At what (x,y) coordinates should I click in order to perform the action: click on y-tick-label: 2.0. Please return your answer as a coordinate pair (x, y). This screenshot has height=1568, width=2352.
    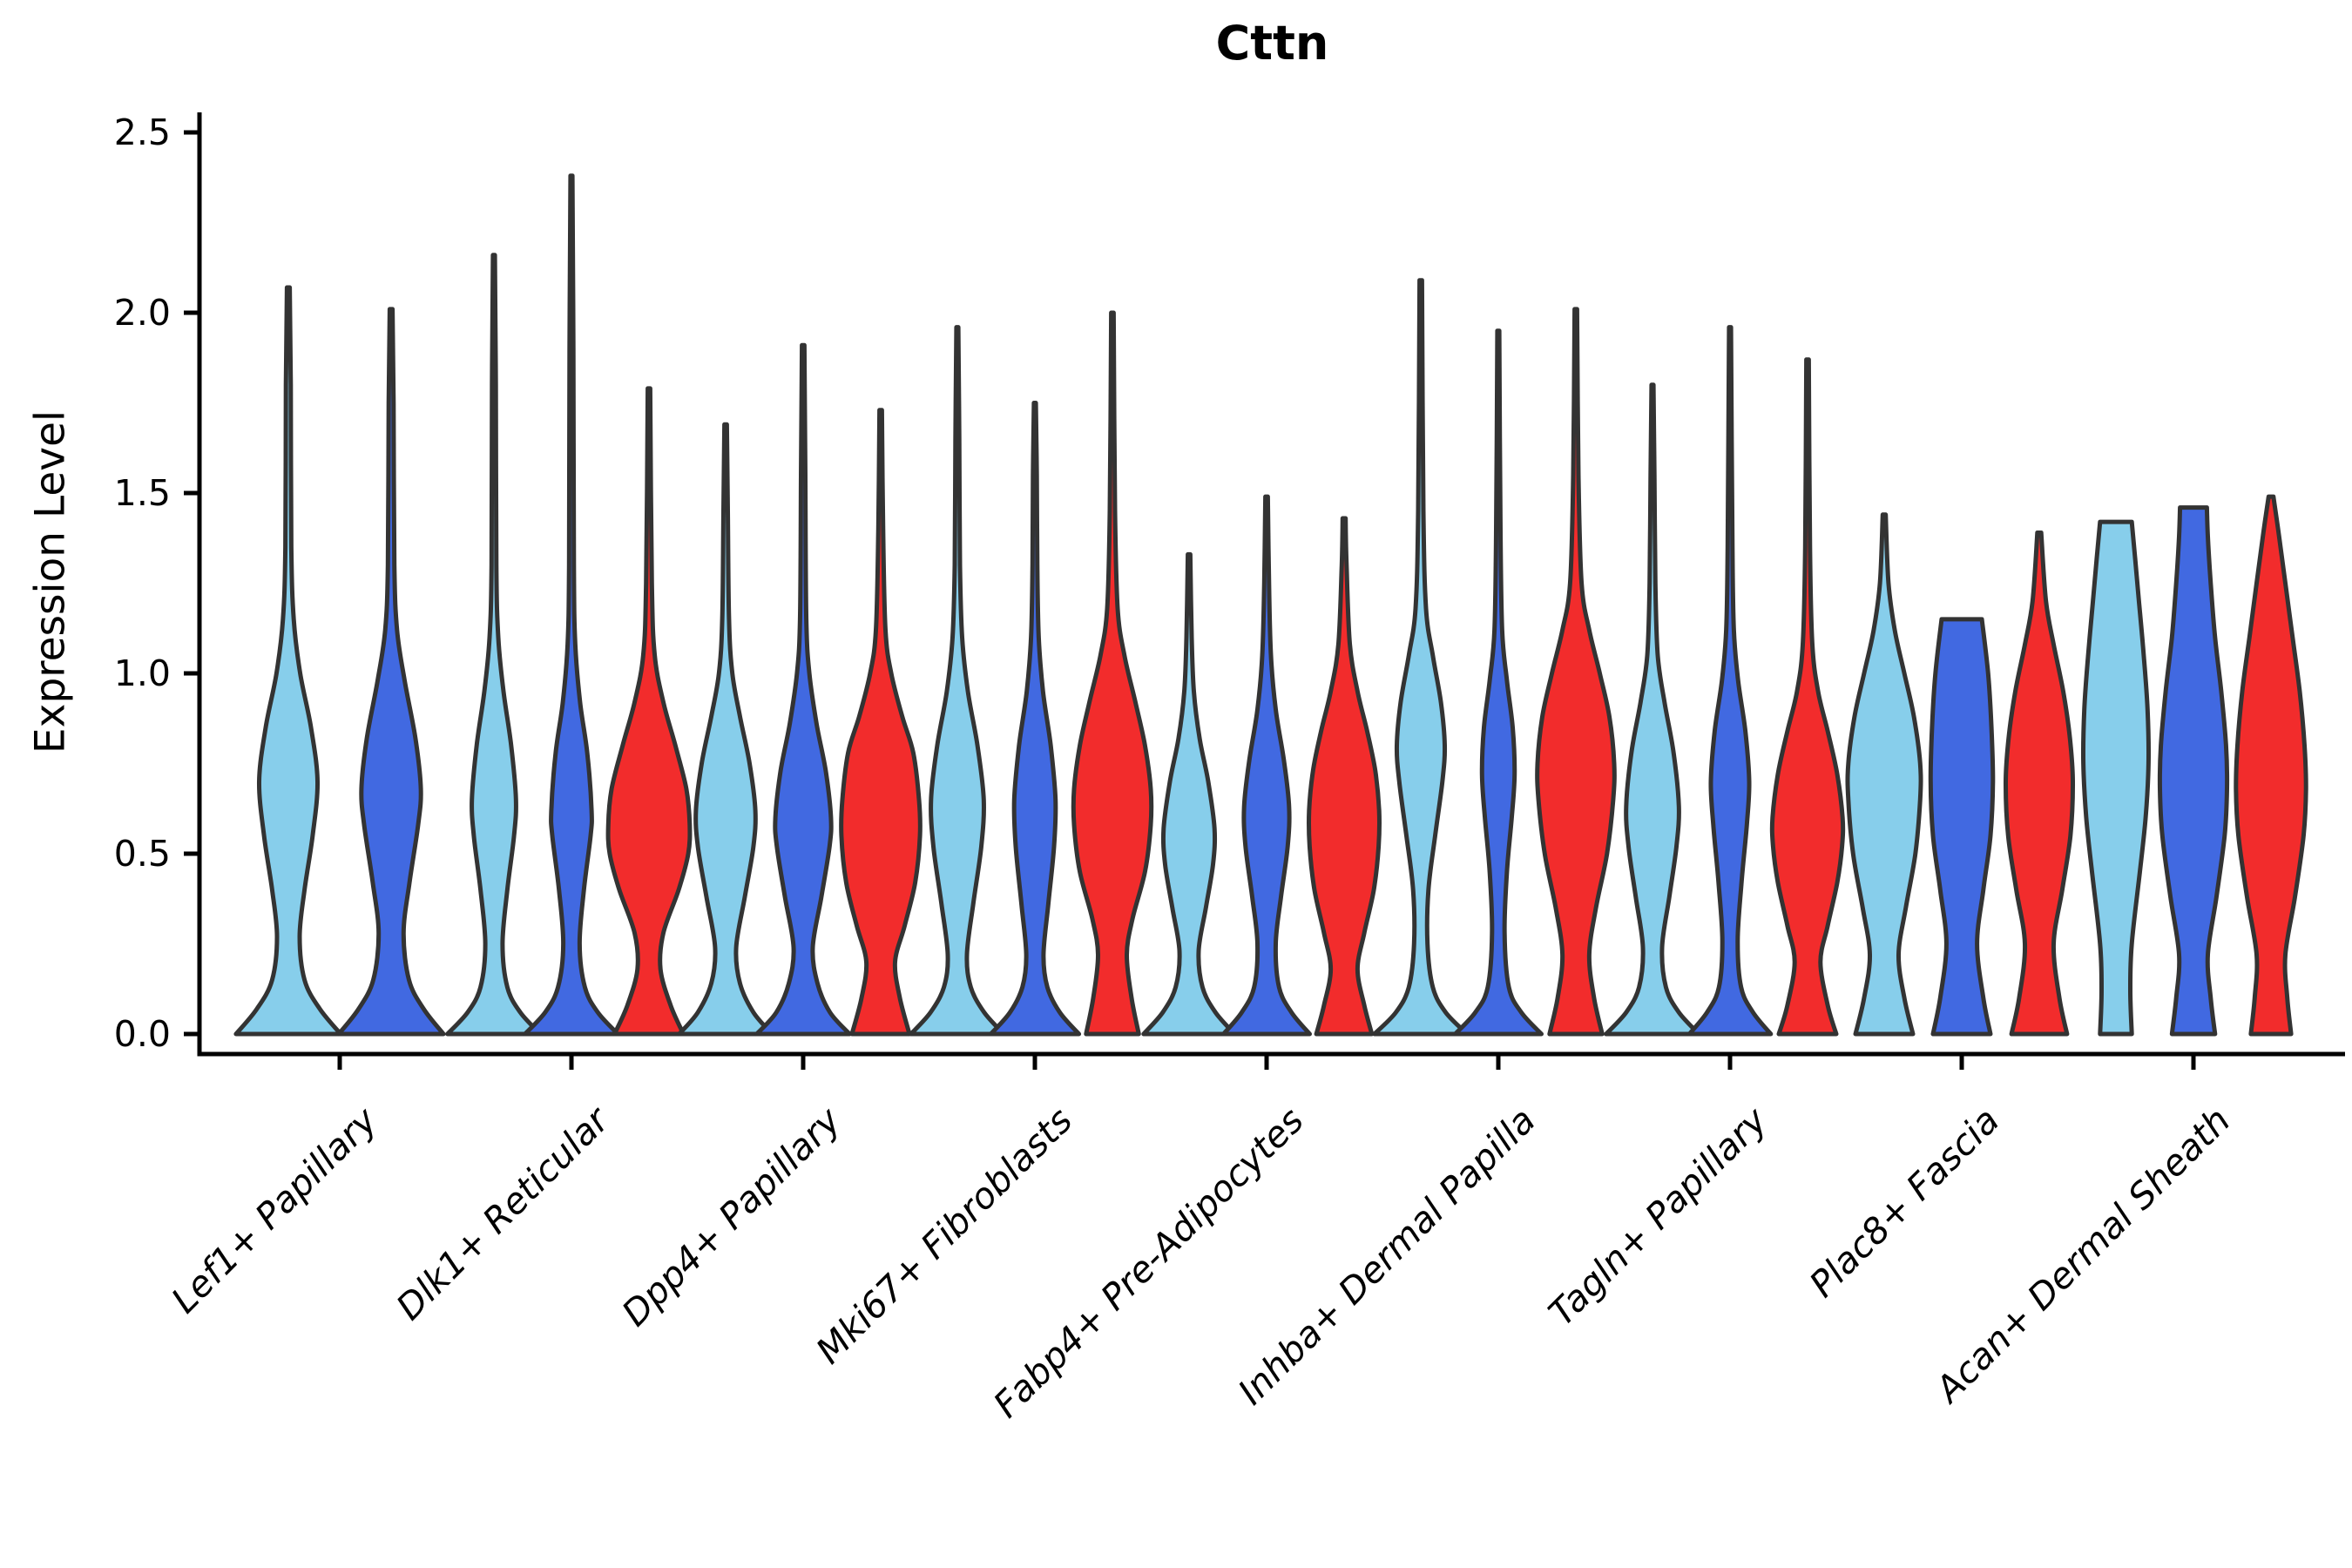
    Looking at the image, I should click on (142, 313).